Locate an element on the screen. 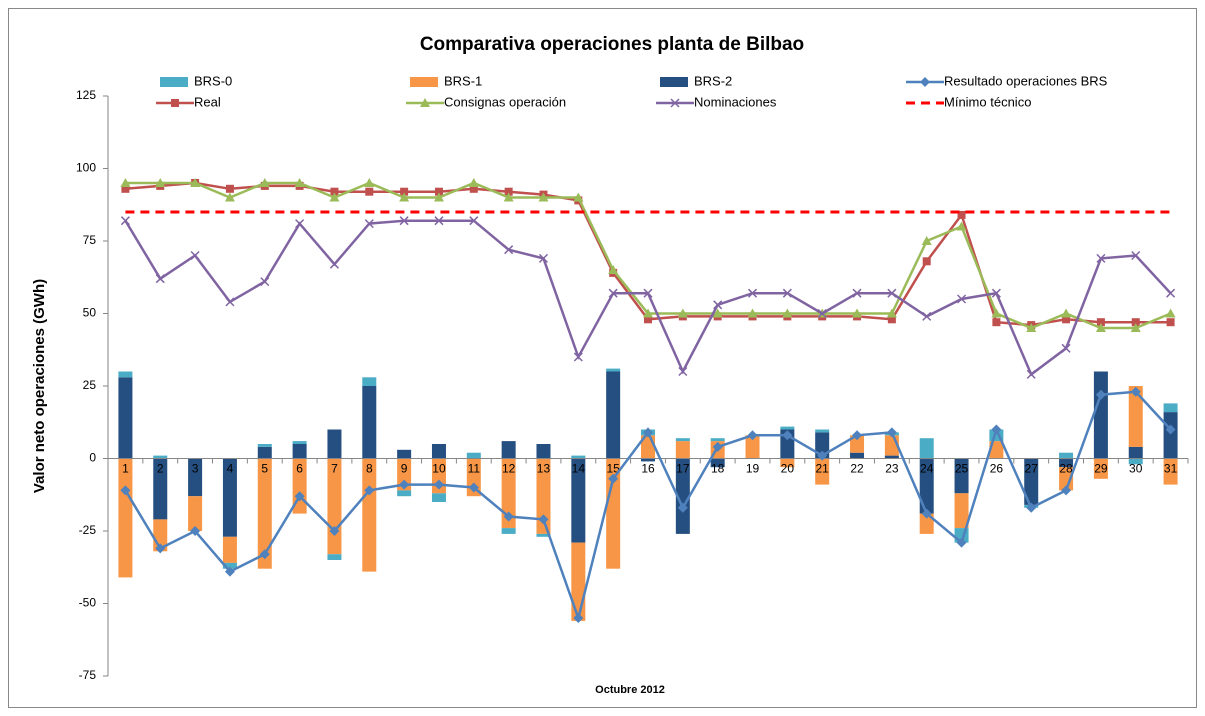 This screenshot has width=1205, height=716. x-tick-label: 14 is located at coordinates (579, 469).